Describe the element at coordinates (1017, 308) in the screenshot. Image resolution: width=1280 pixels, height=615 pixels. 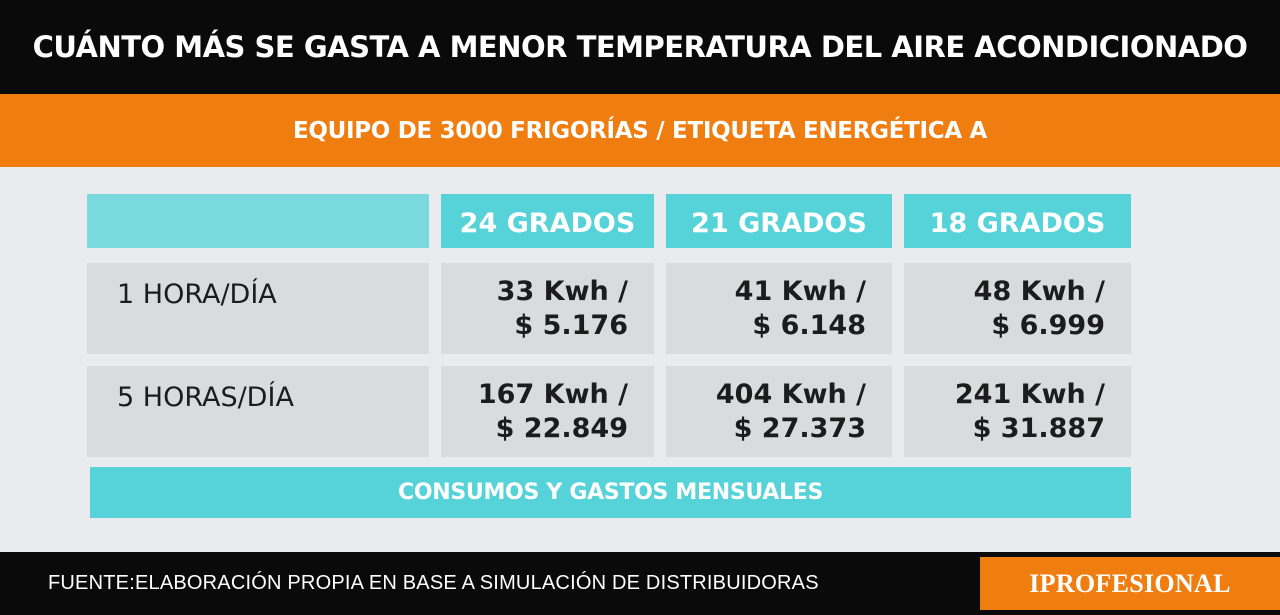
I see `table-cell: 48 Kwh / $ 6.999` at that location.